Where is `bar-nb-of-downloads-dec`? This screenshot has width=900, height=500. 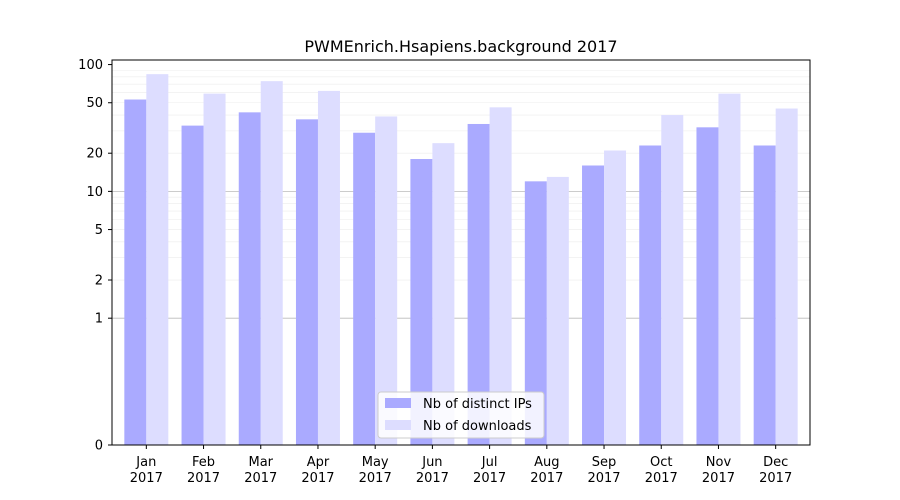
bar-nb-of-downloads-dec is located at coordinates (786, 276).